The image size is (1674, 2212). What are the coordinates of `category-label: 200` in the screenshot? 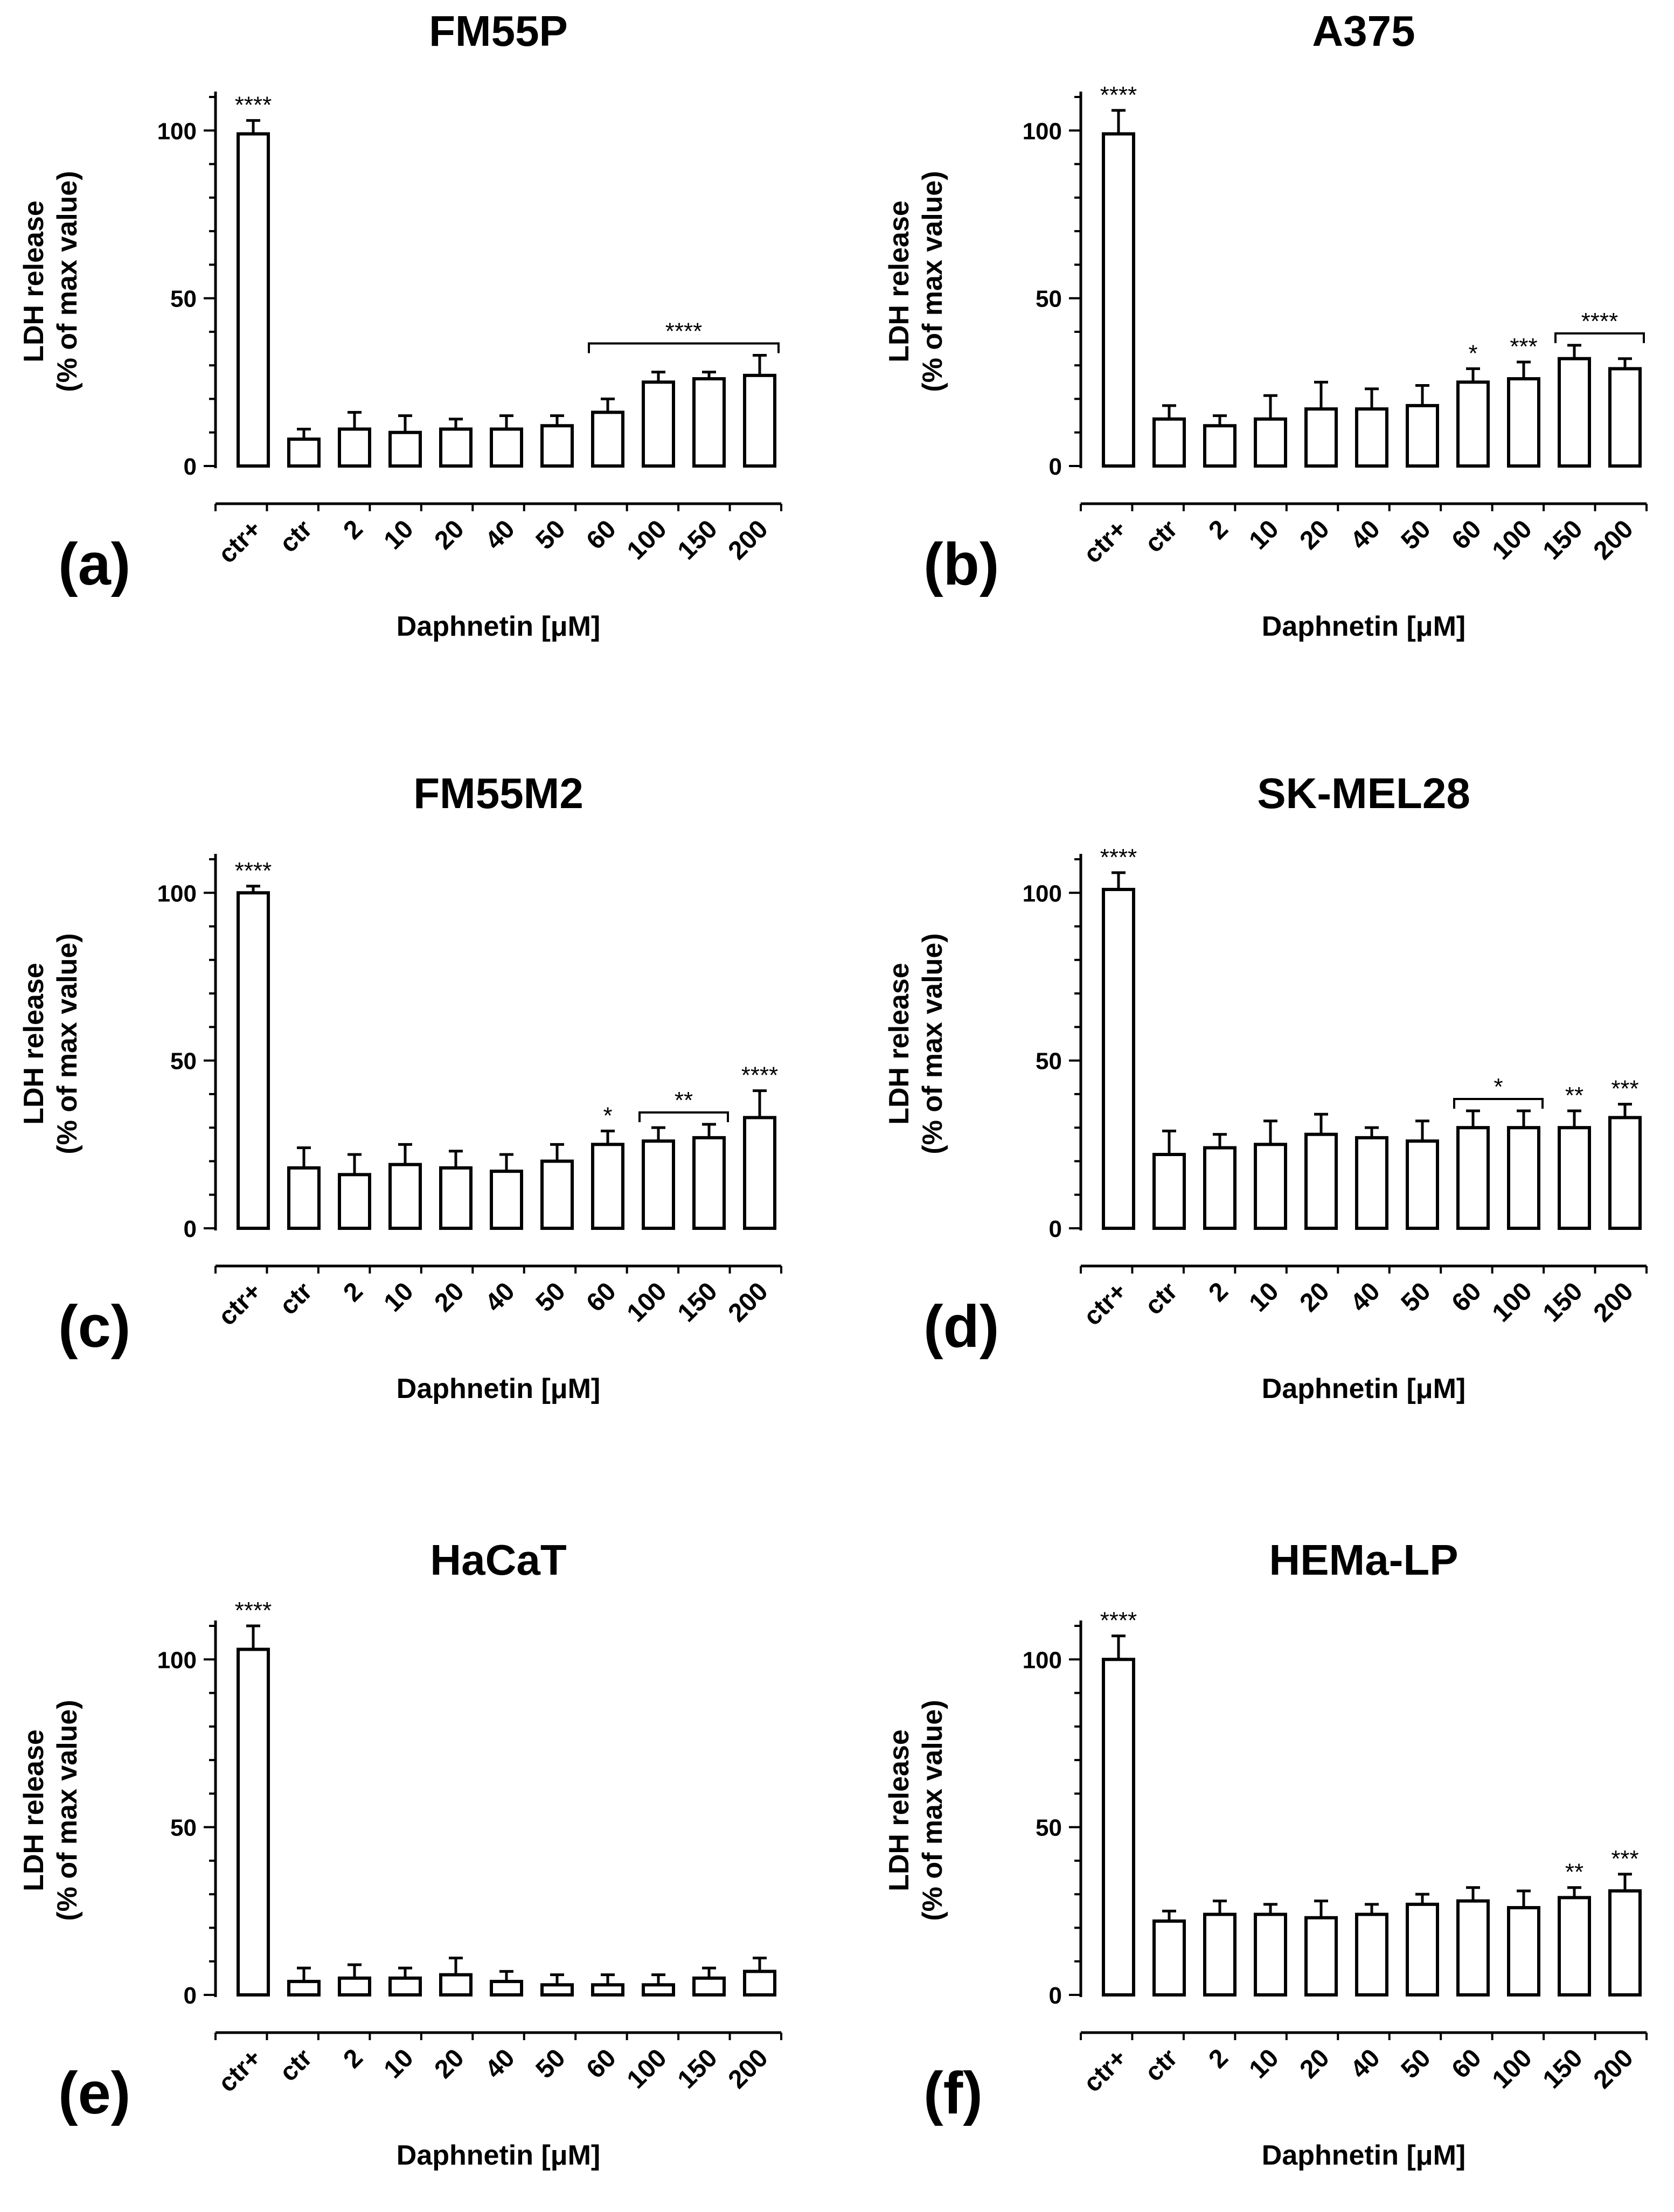 It's located at (1613, 539).